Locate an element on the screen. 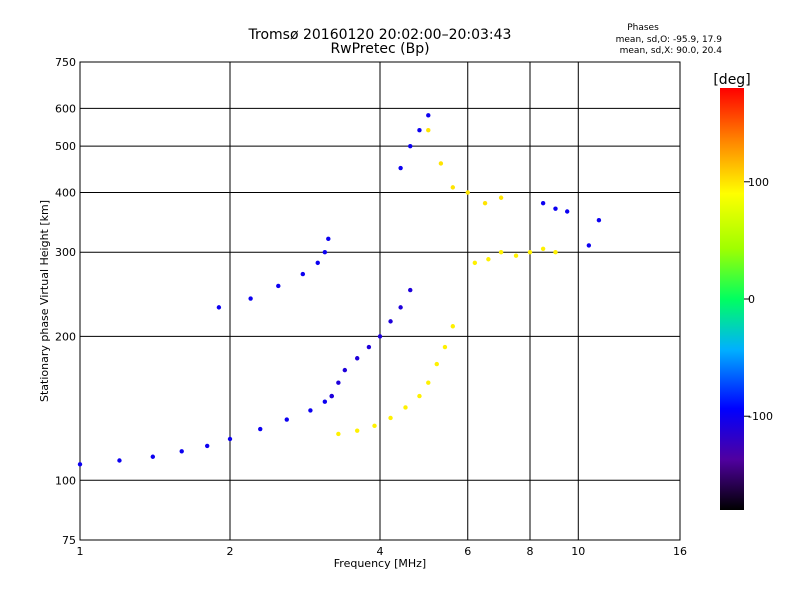  x-tick-label: 4 is located at coordinates (380, 551).